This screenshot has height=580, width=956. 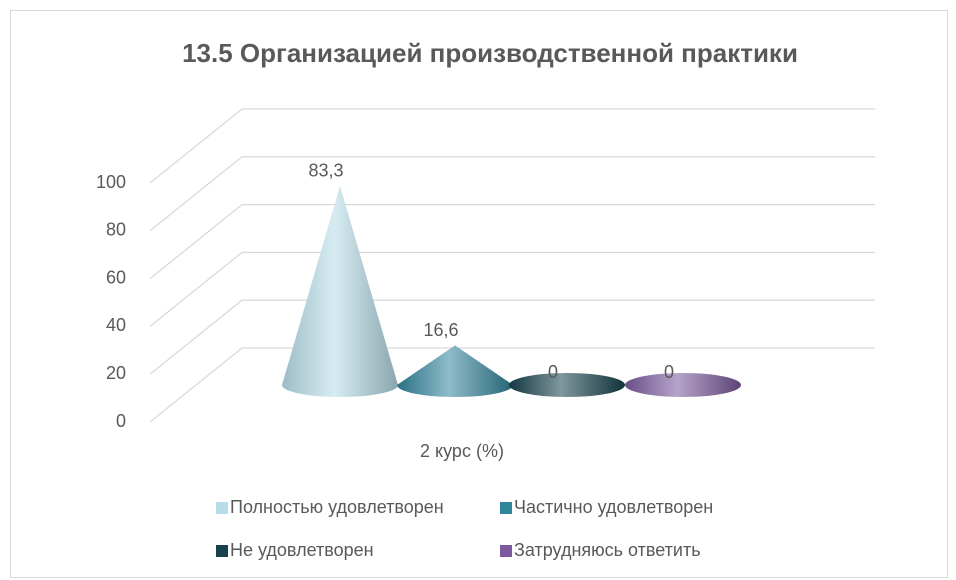 What do you see at coordinates (337, 507) in the screenshot?
I see `legend-label: Полностью удовлетворен` at bounding box center [337, 507].